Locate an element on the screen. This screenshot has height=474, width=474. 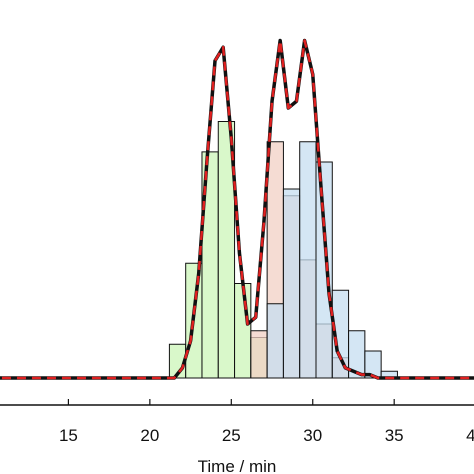
x-tick-label: 35 is located at coordinates (394, 435).